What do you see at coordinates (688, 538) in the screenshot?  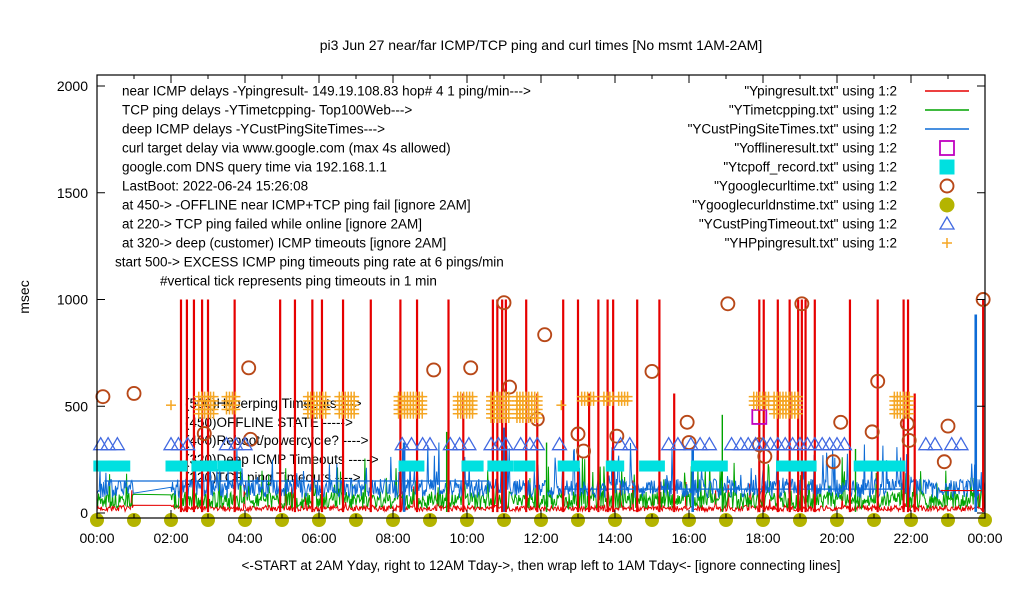 I see `x-tick-label: 16:00` at bounding box center [688, 538].